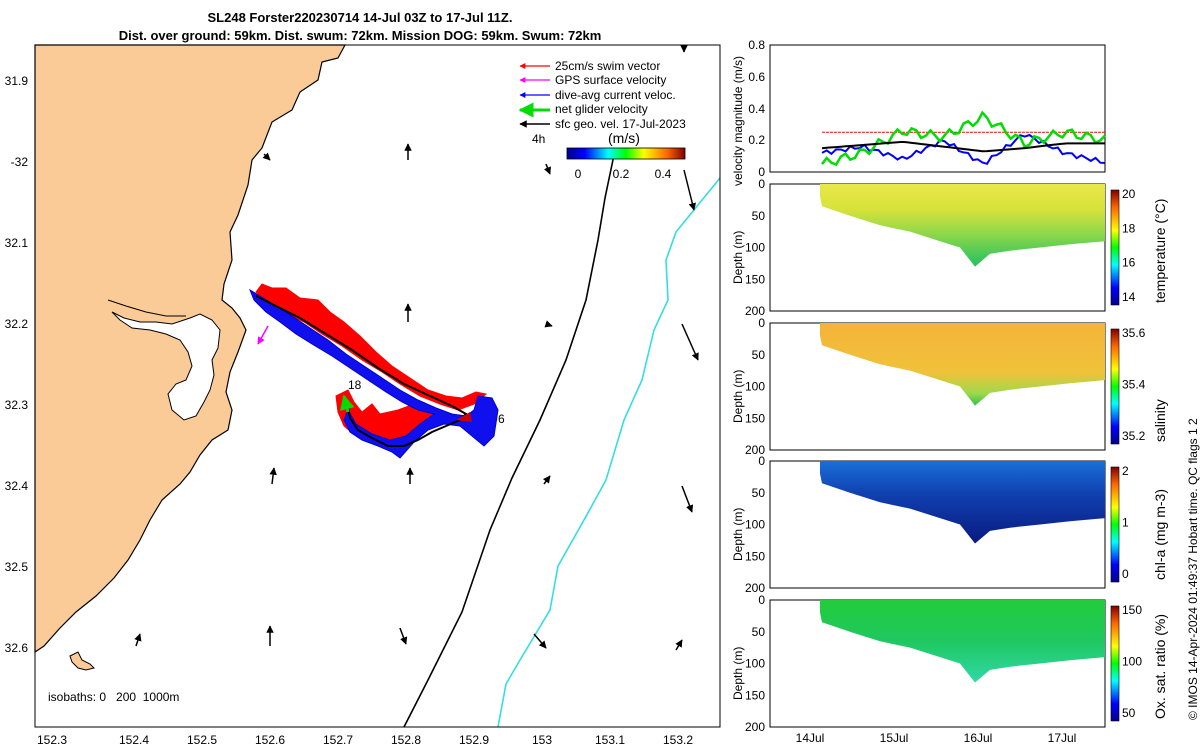 The height and width of the screenshot is (750, 1200). Describe the element at coordinates (761, 172) in the screenshot. I see `velocity-ytick: 0` at that location.